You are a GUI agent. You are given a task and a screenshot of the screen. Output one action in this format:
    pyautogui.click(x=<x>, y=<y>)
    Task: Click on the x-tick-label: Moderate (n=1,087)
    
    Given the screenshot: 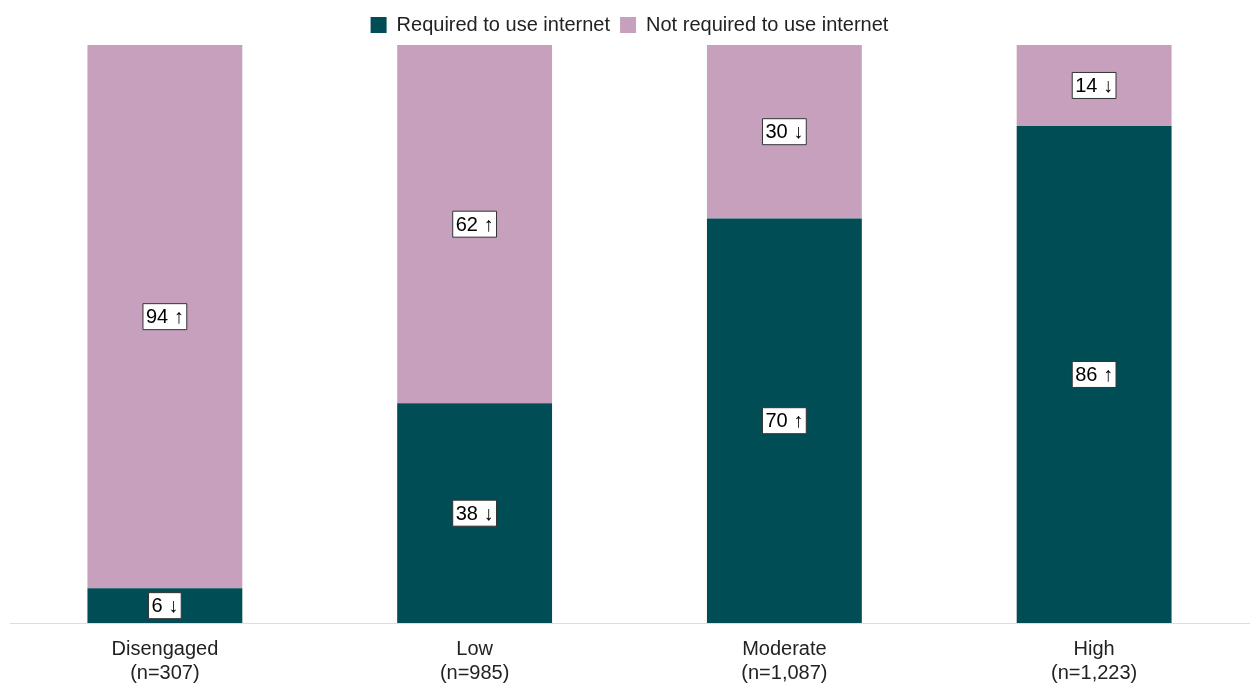 What is the action you would take?
    pyautogui.click(x=784, y=659)
    